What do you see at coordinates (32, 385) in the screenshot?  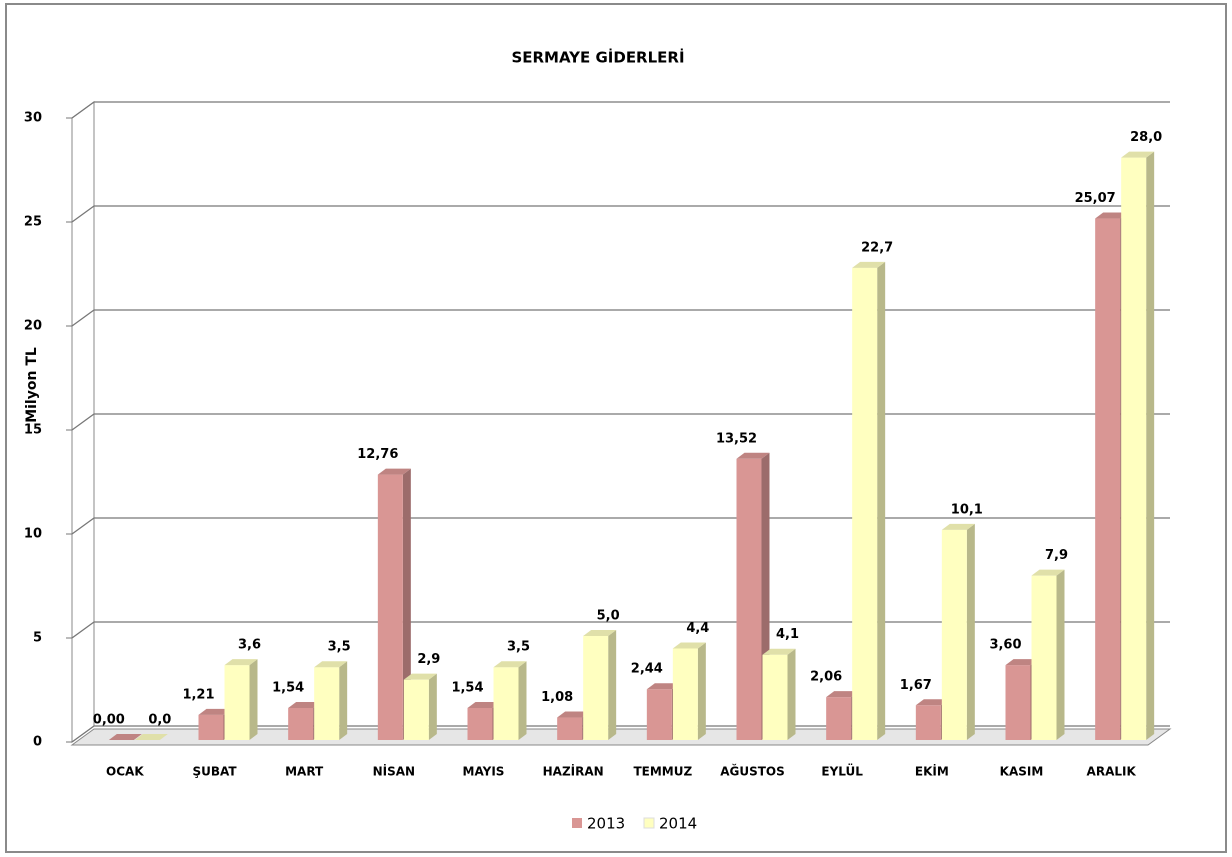 I see `y-axis-label: Milyon TL` at bounding box center [32, 385].